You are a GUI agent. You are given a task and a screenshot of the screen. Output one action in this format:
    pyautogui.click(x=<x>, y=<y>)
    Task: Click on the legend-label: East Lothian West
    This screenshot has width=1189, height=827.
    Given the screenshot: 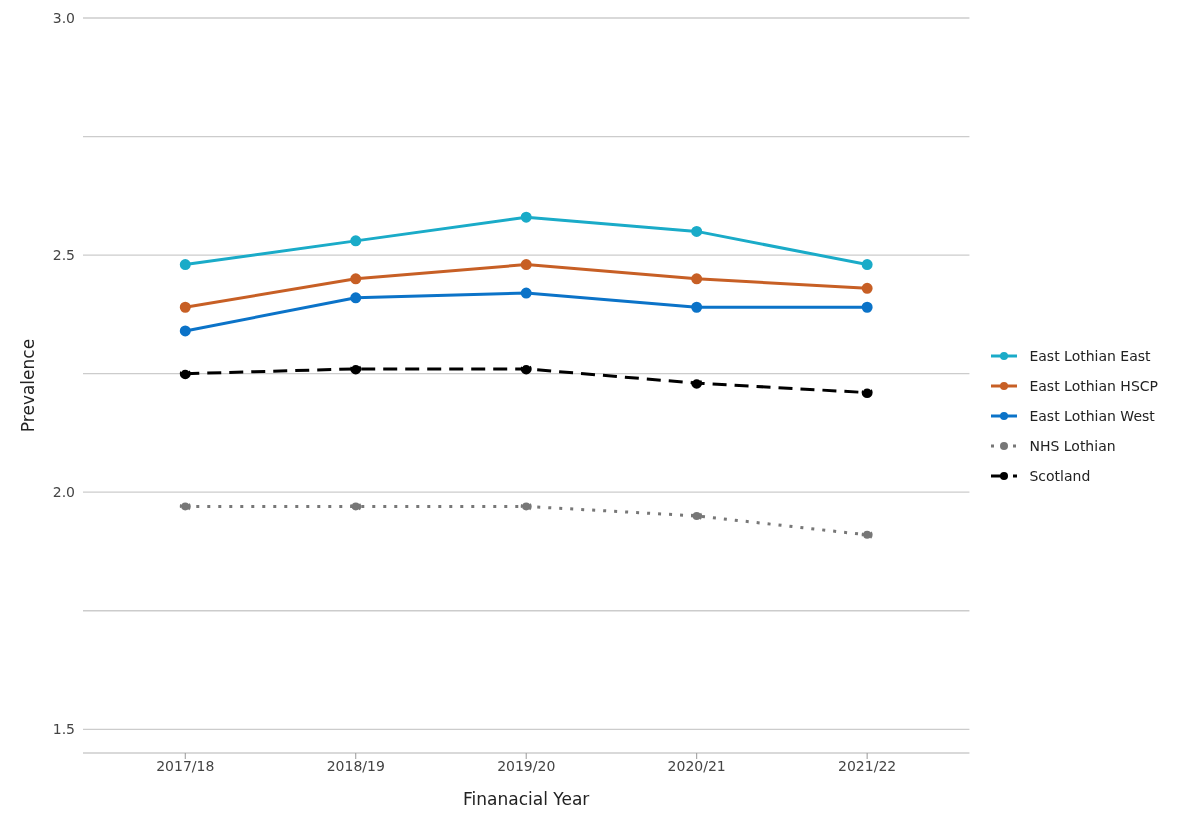 What is the action you would take?
    pyautogui.click(x=1092, y=415)
    